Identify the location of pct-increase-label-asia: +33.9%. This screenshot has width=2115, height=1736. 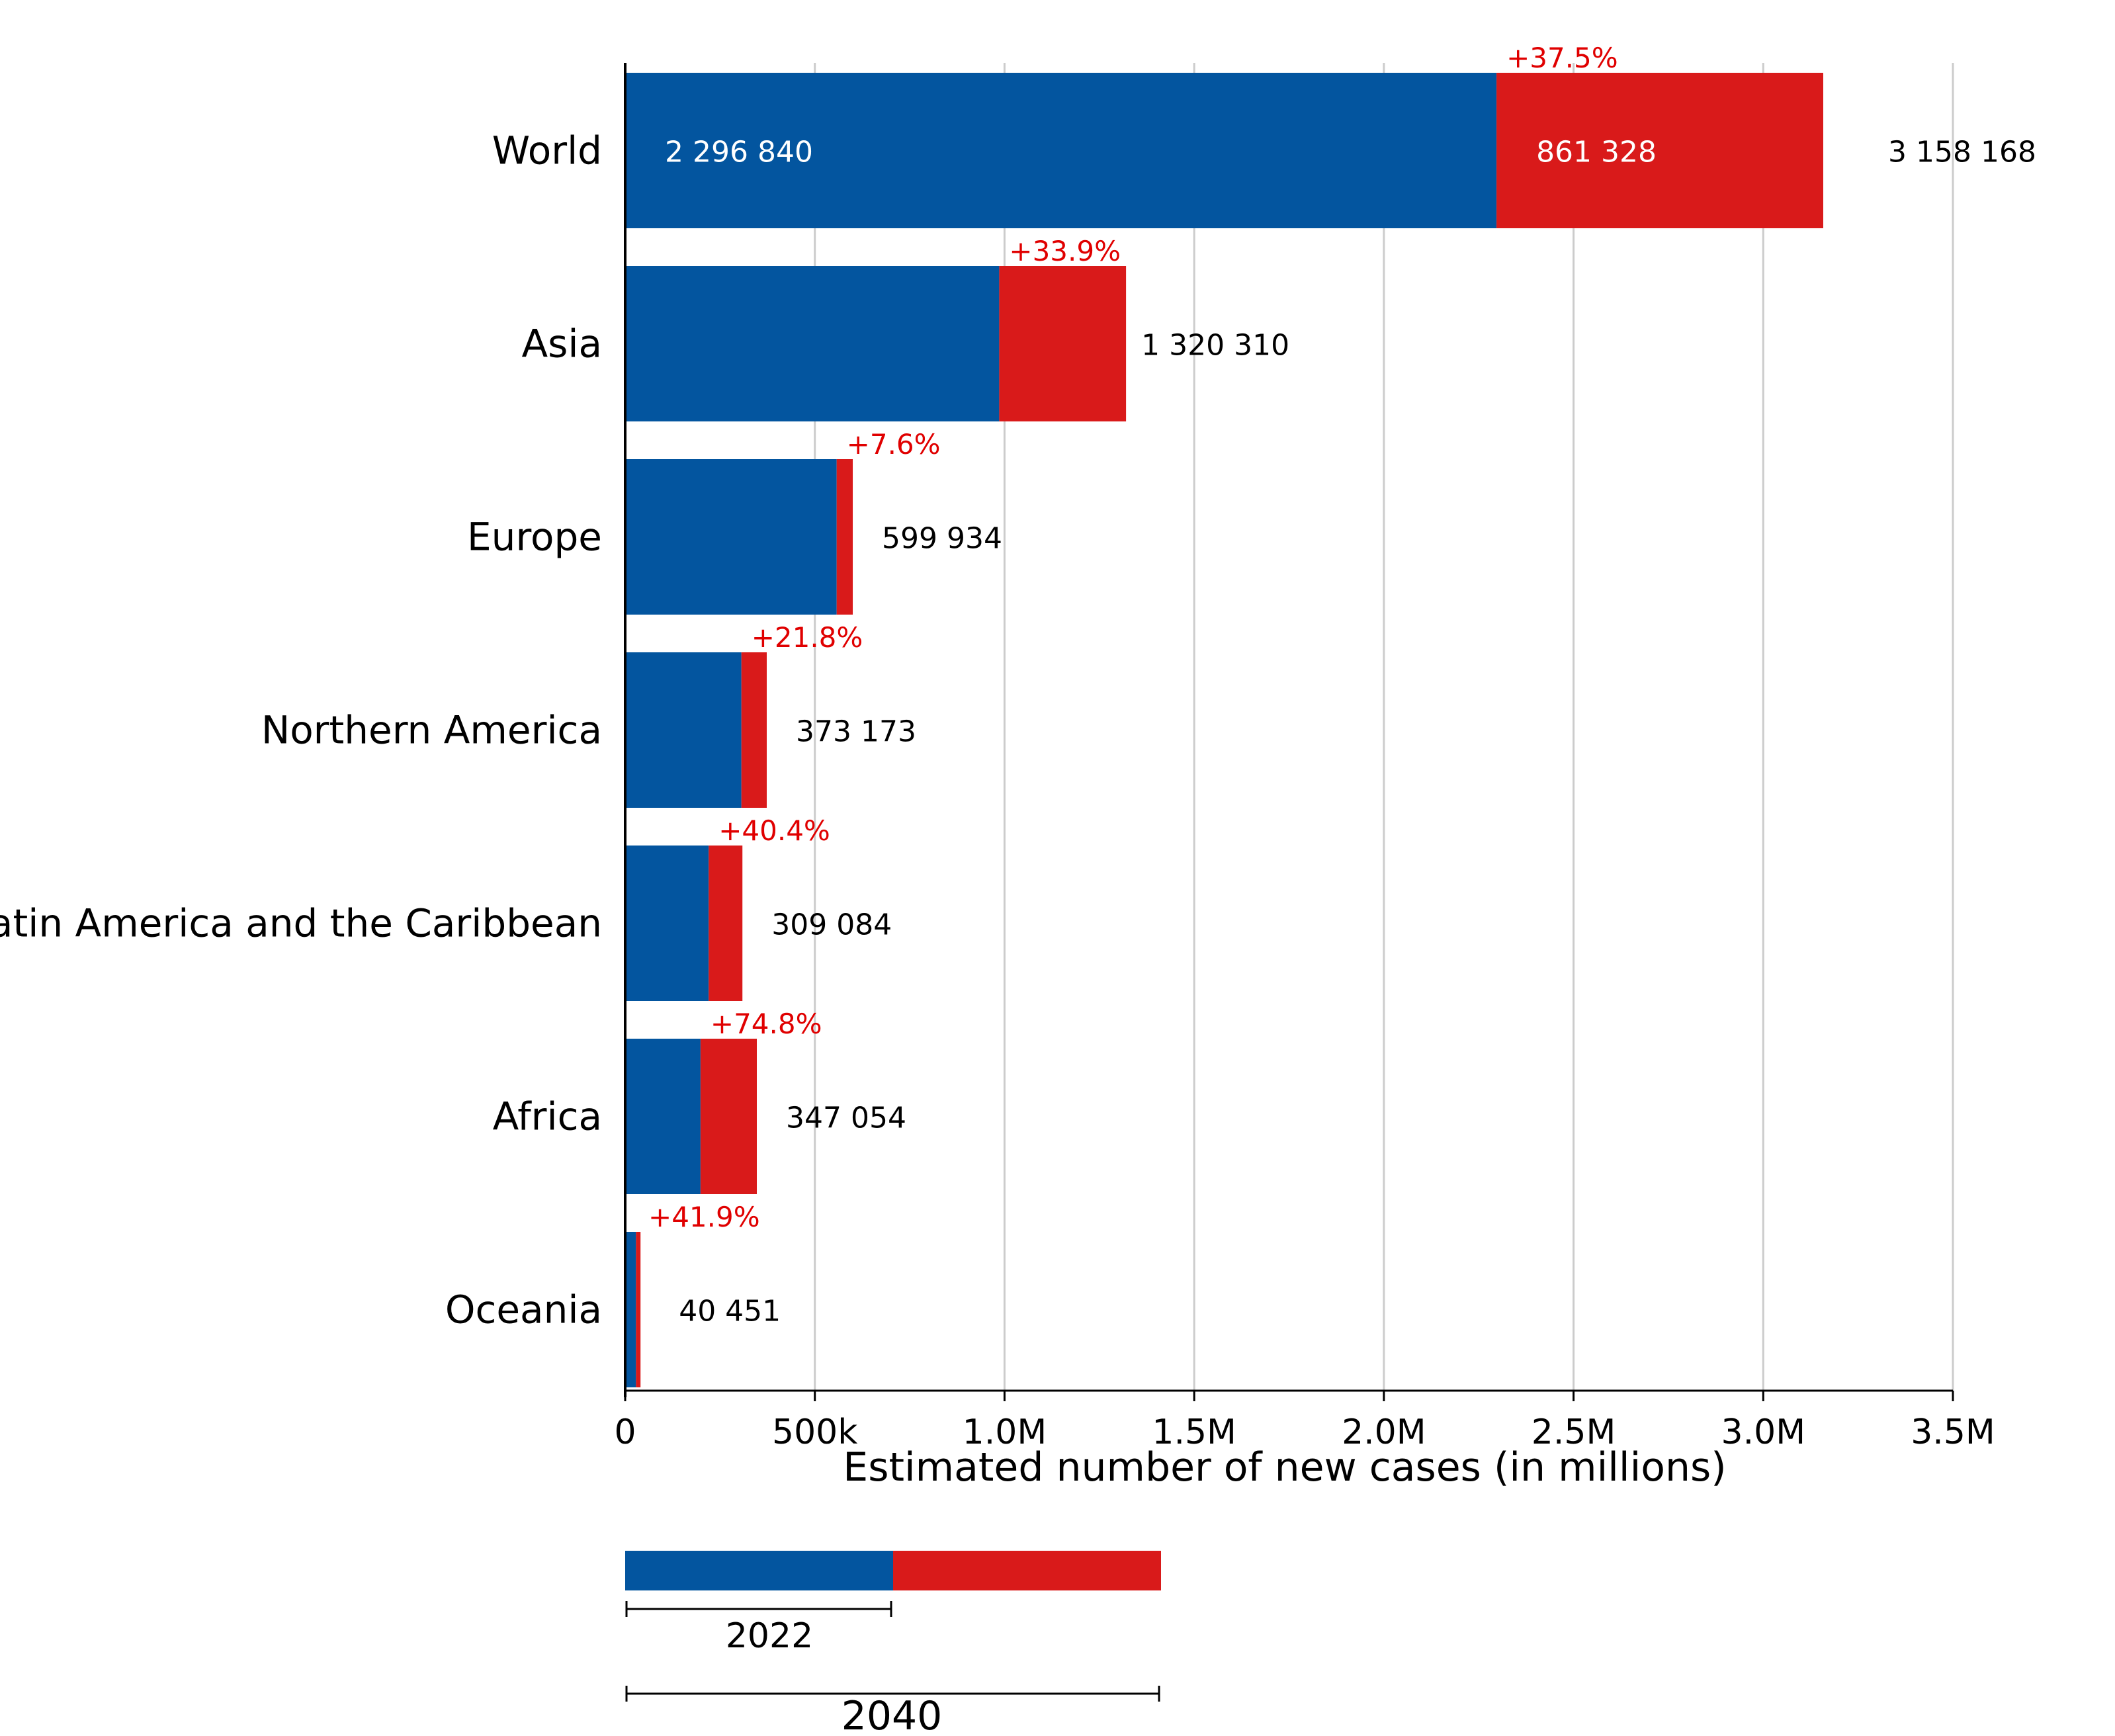
(1065, 251).